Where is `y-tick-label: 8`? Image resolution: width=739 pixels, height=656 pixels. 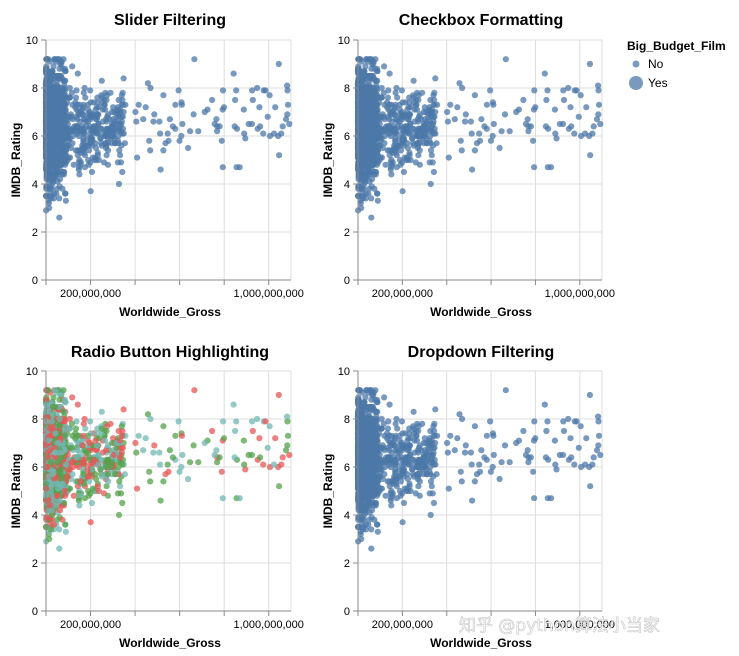 y-tick-label: 8 is located at coordinates (347, 89).